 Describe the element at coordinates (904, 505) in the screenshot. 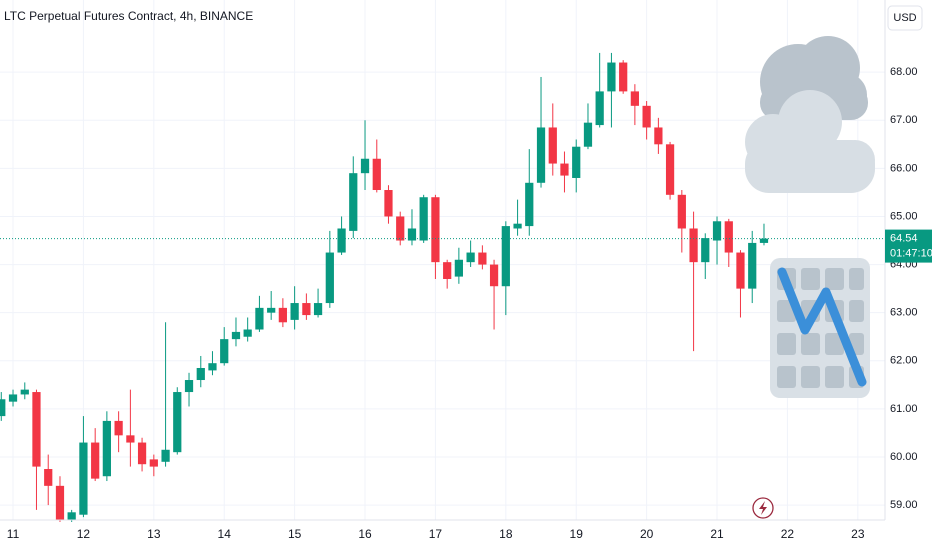

I see `y-tick-label: 59.00` at that location.